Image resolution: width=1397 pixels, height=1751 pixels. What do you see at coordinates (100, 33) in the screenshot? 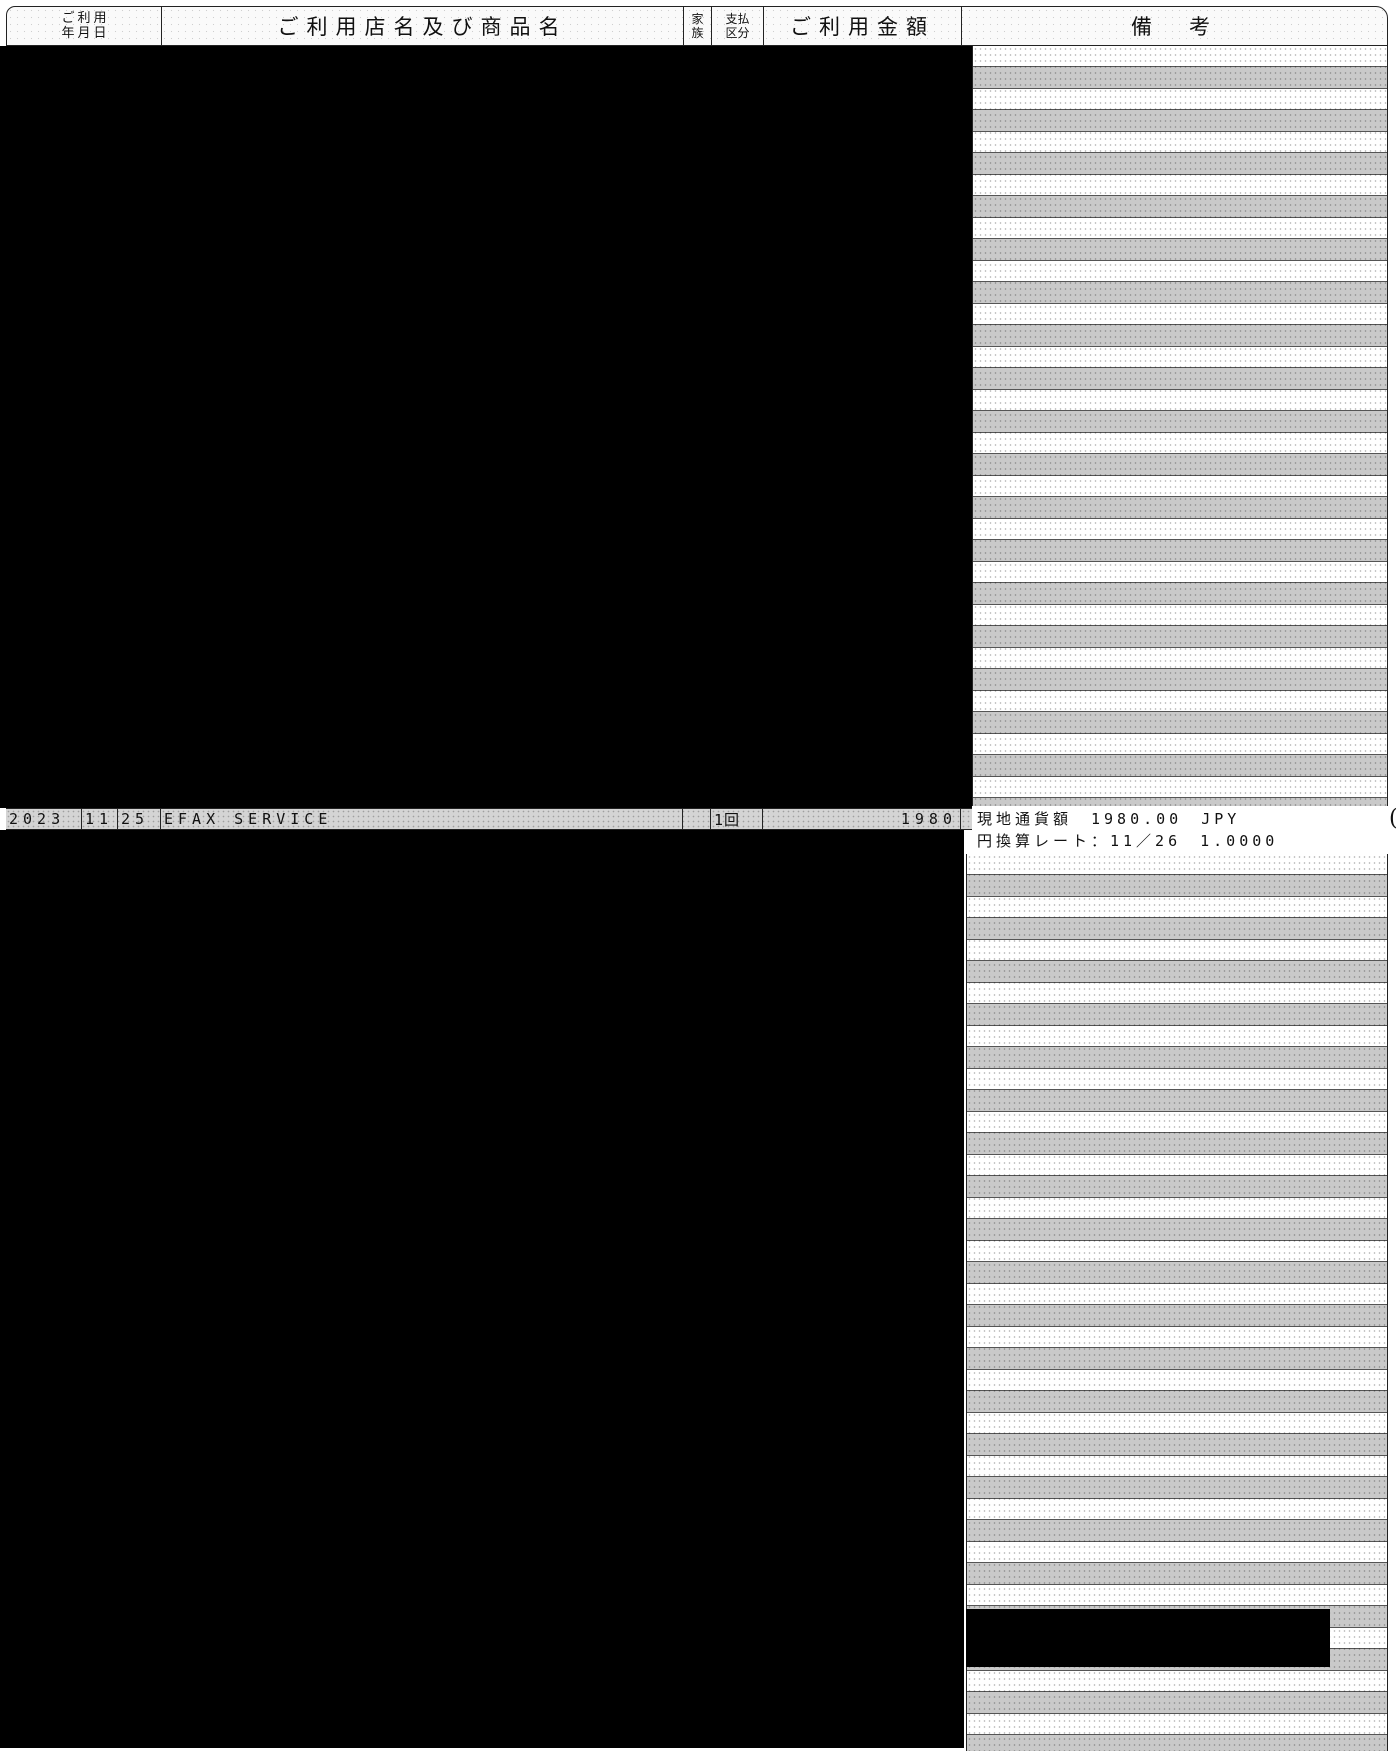
I see `header-date-bottom-3: 日` at bounding box center [100, 33].